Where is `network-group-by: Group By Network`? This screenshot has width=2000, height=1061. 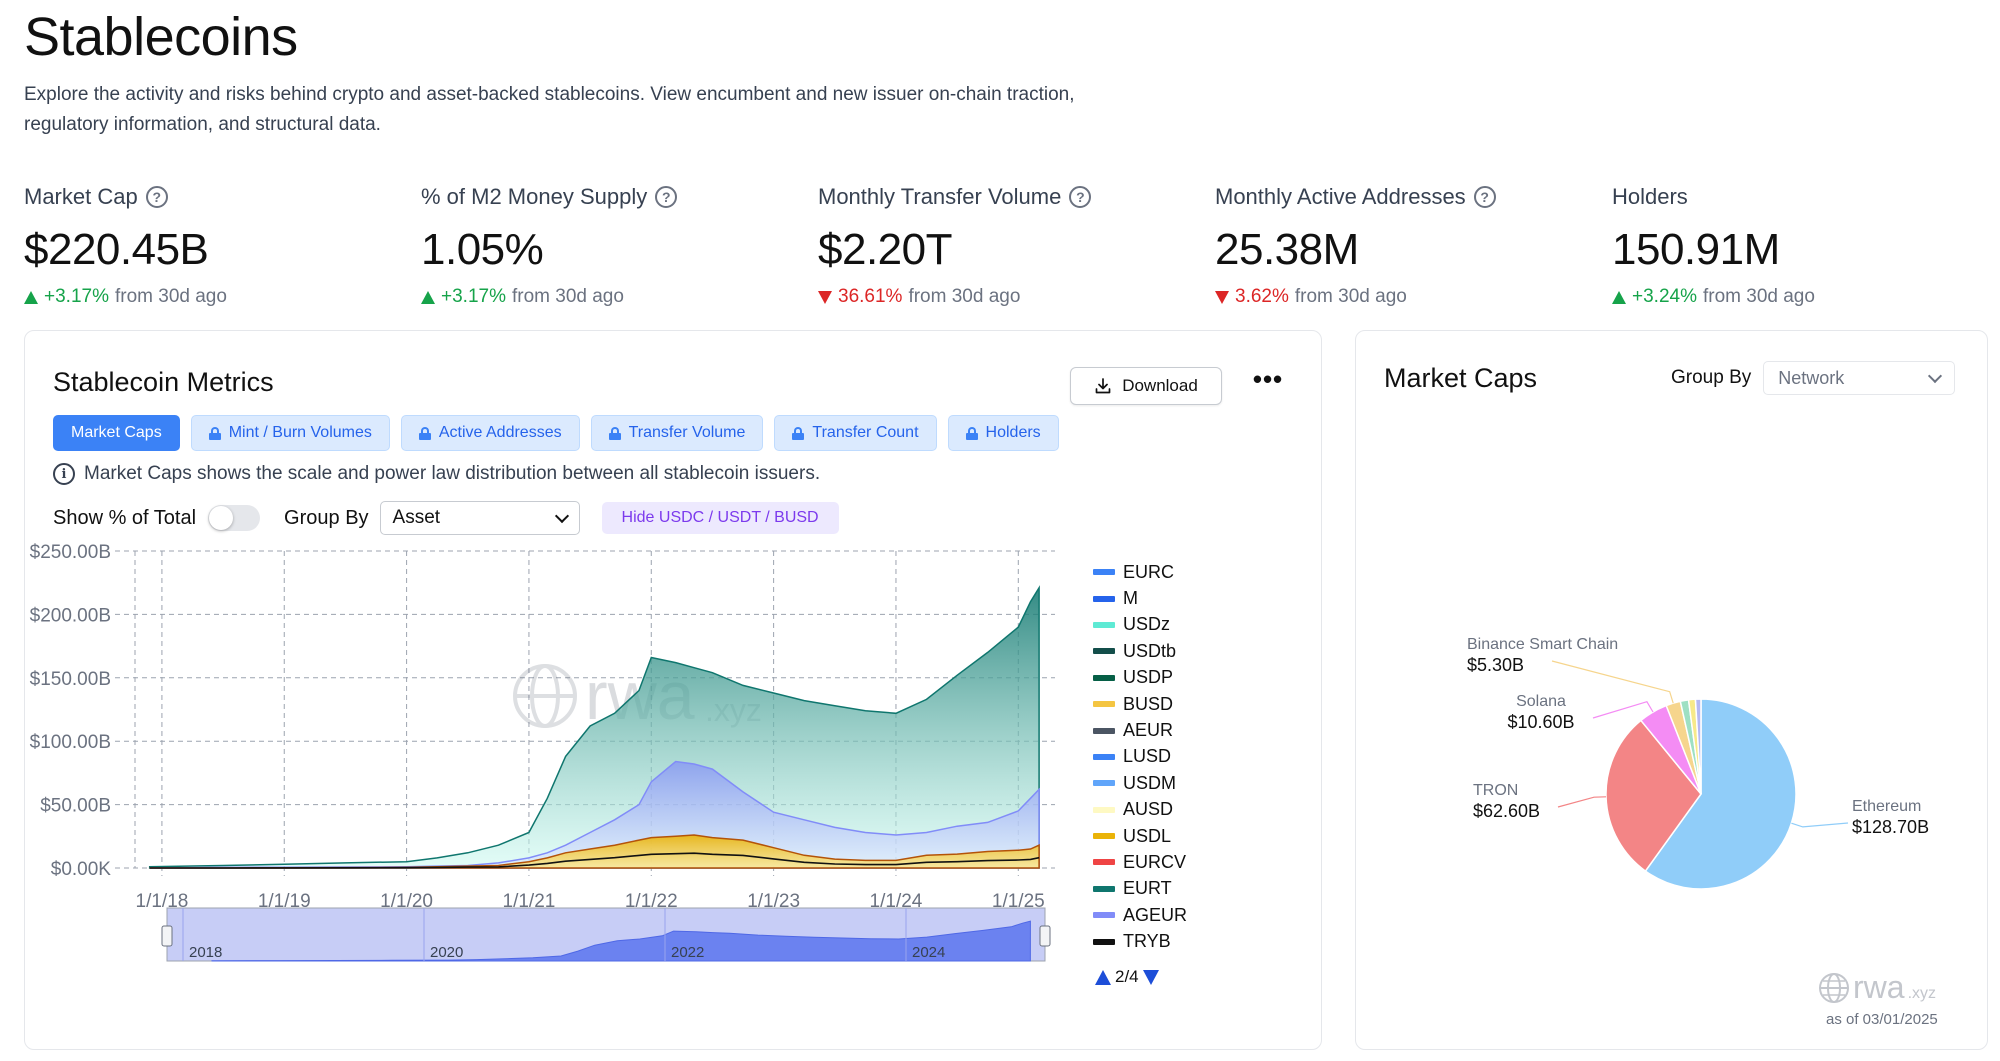
network-group-by: Group By Network is located at coordinates (1813, 378).